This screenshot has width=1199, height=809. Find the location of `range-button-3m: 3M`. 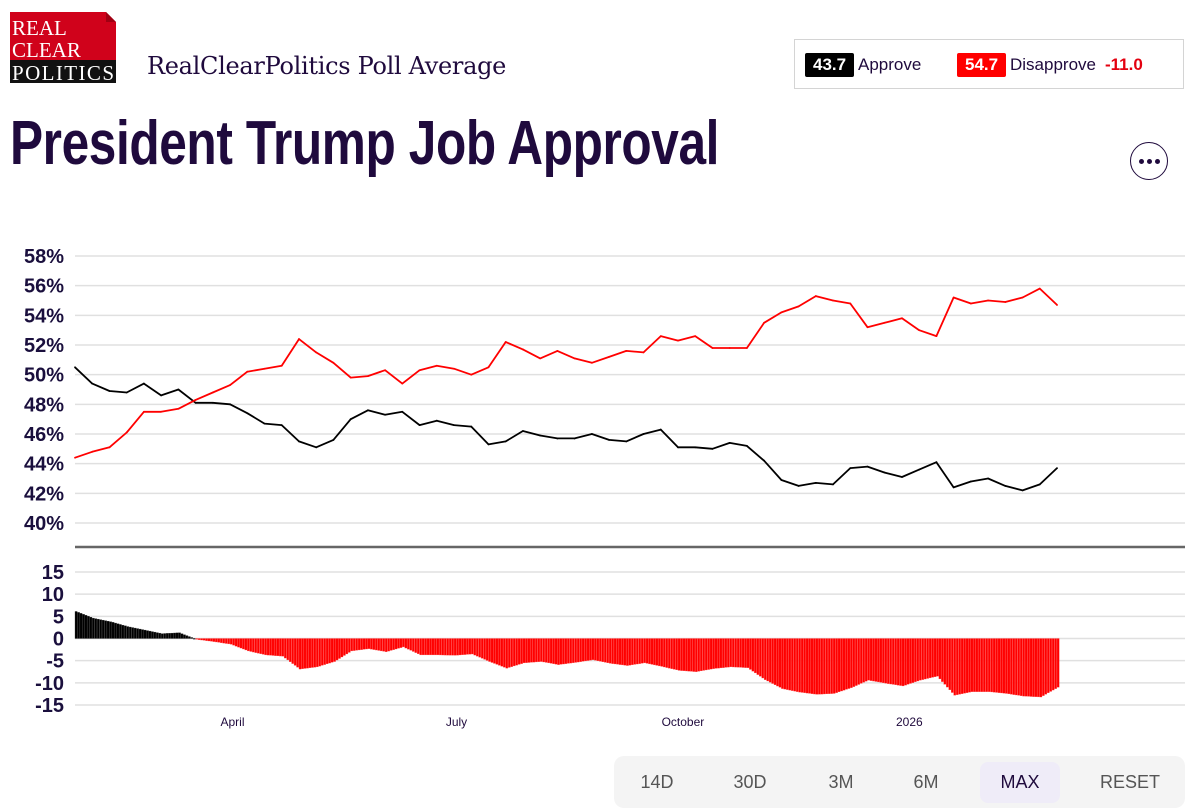

range-button-3m: 3M is located at coordinates (841, 782).